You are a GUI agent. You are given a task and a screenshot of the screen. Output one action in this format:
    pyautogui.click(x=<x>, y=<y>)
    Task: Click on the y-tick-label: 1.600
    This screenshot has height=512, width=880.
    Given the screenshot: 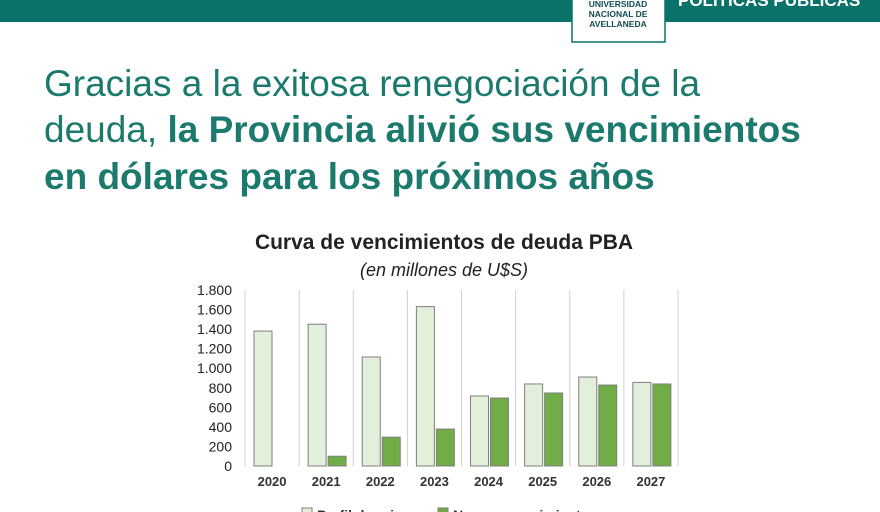 What is the action you would take?
    pyautogui.click(x=214, y=310)
    